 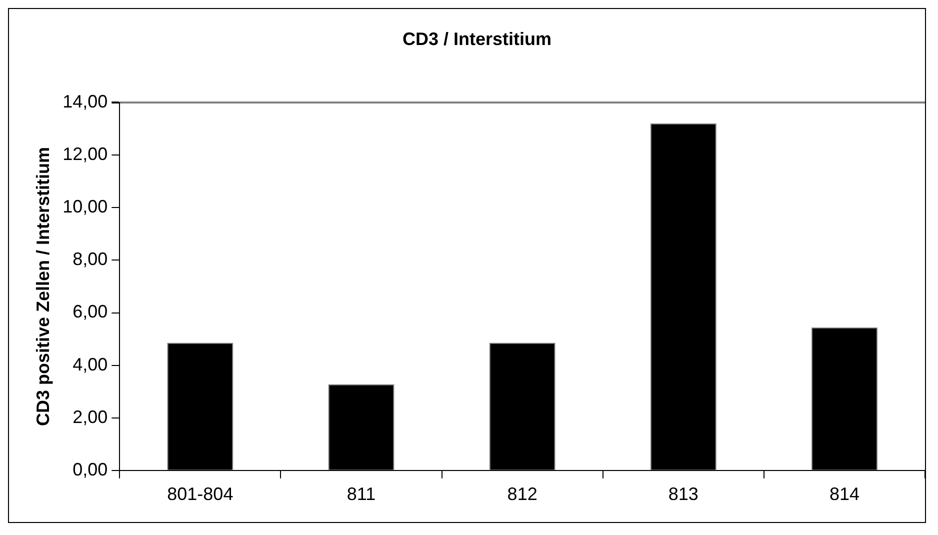 What do you see at coordinates (42, 286) in the screenshot?
I see `y-axis-title: CD3 positive Zellen / Interstitium` at bounding box center [42, 286].